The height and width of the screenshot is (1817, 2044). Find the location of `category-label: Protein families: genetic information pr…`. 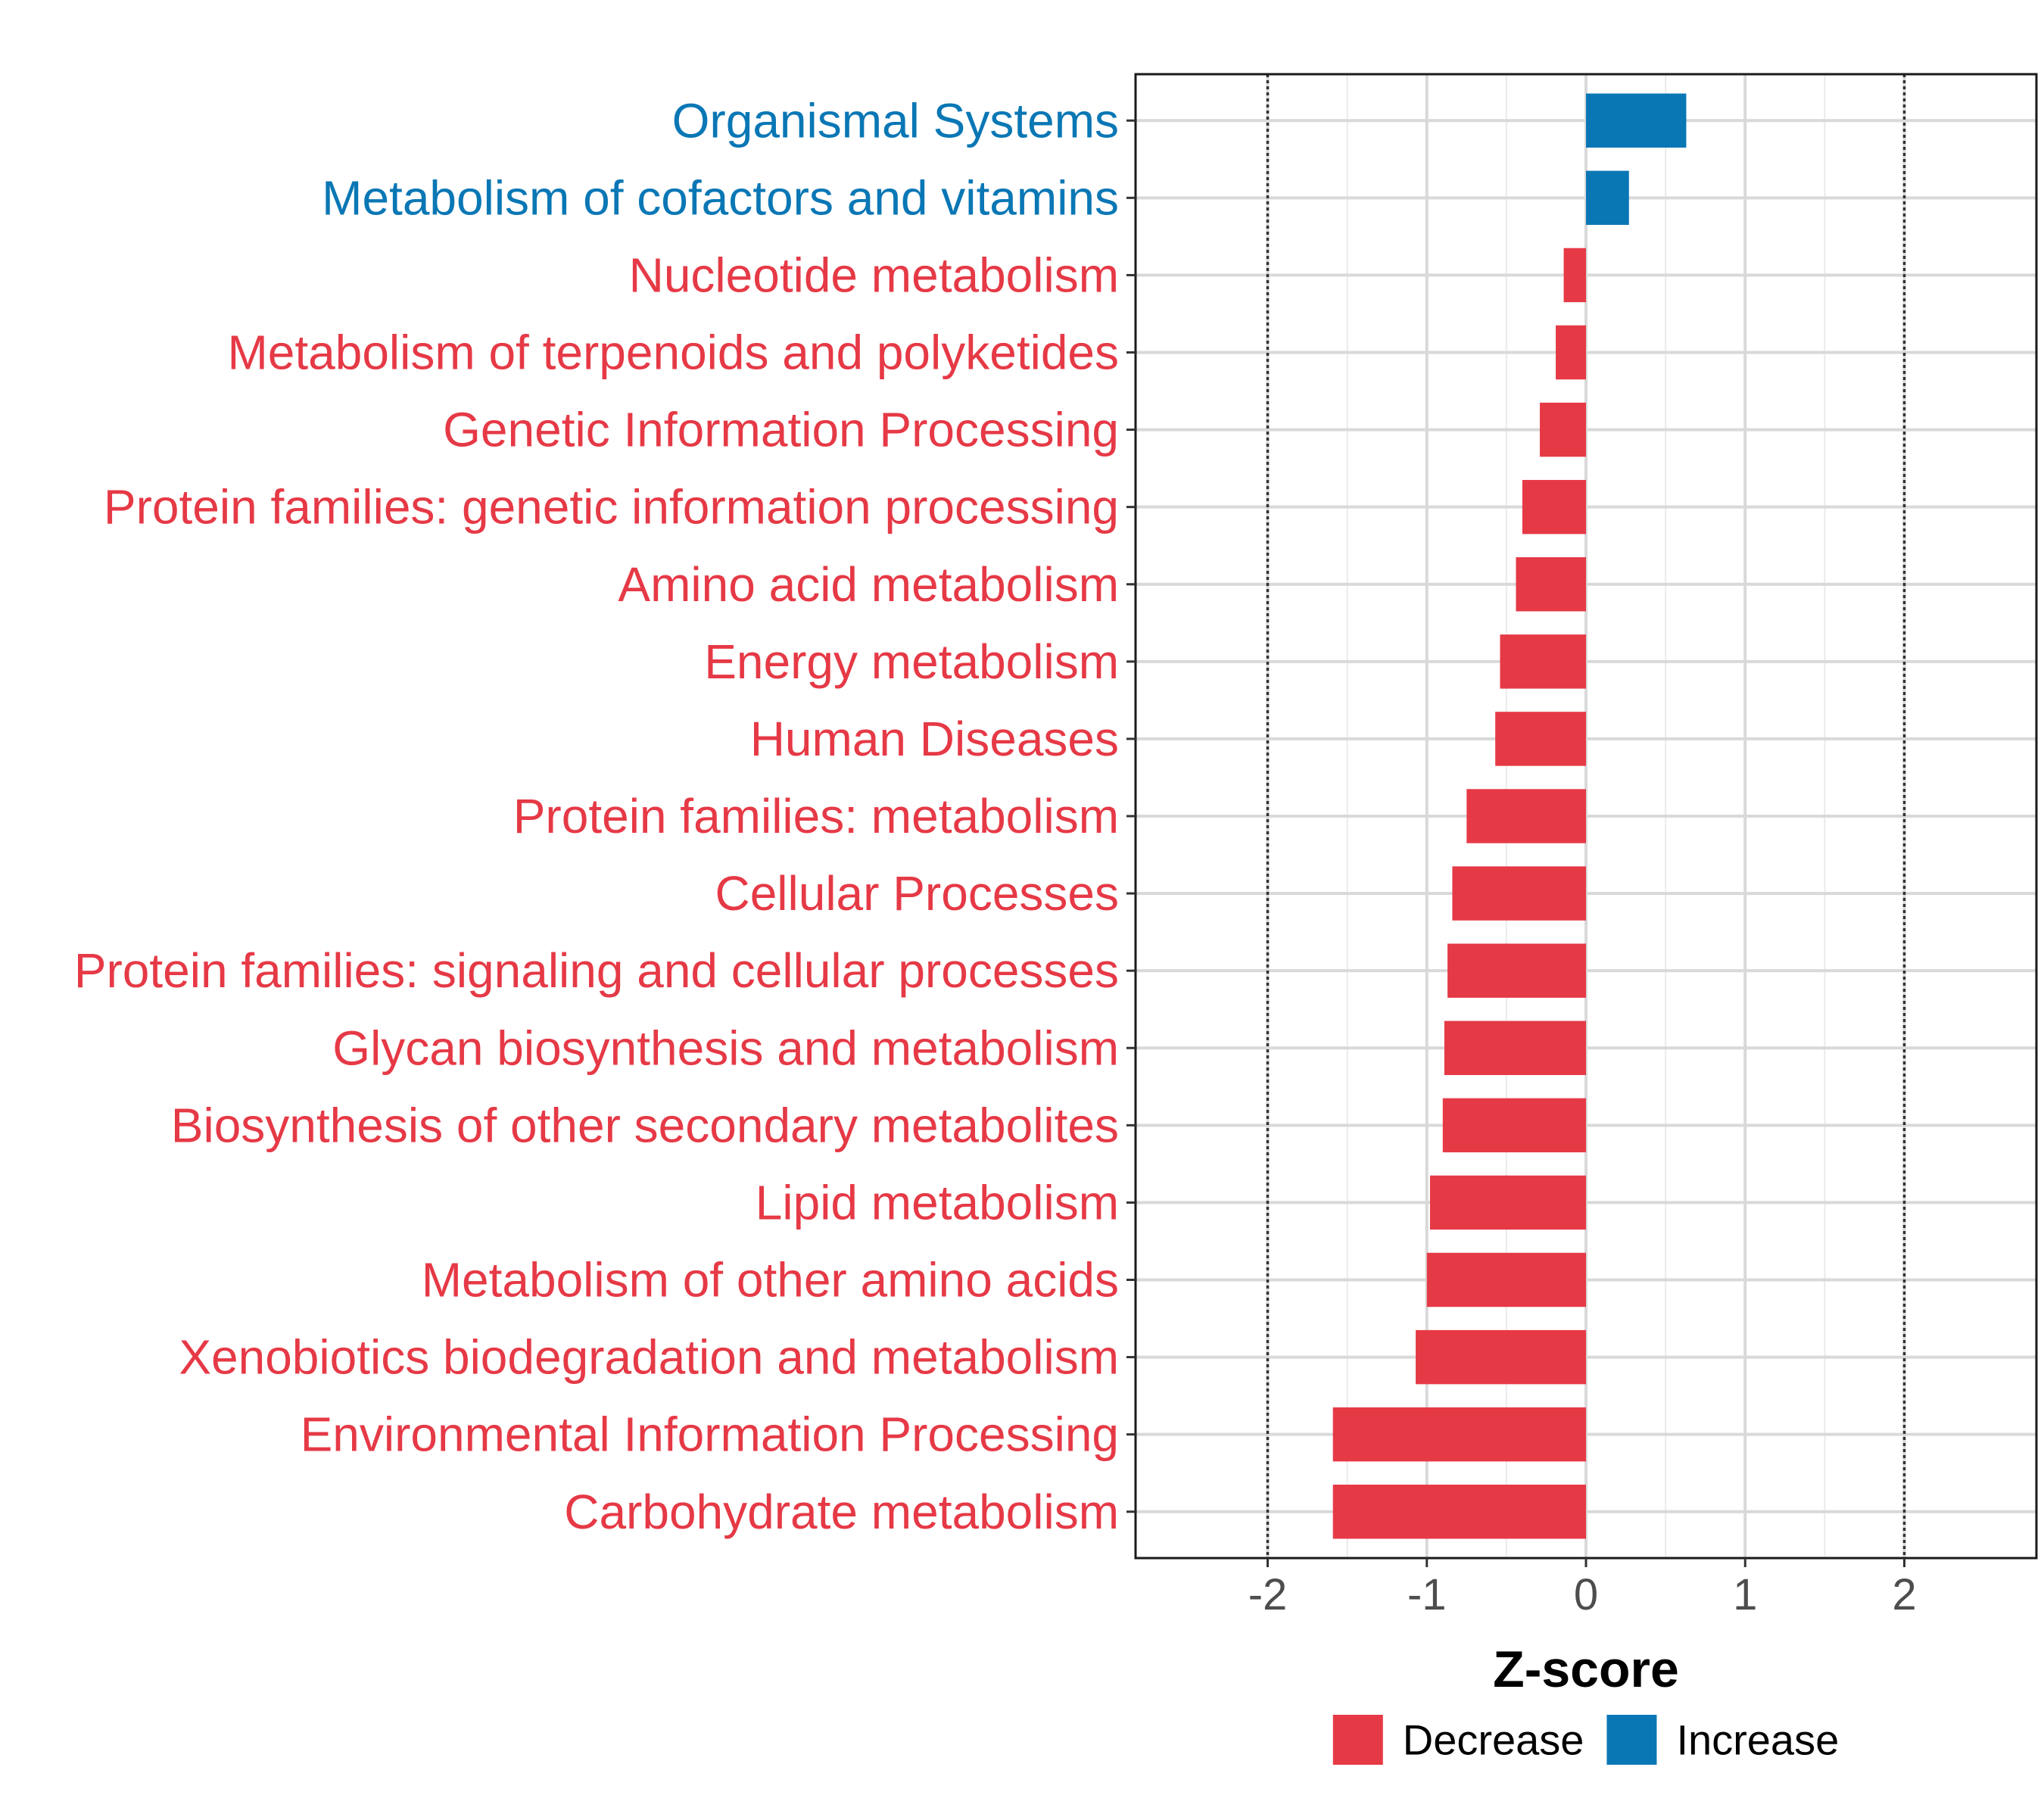

category-label: Protein families: genetic information pr… is located at coordinates (611, 507).